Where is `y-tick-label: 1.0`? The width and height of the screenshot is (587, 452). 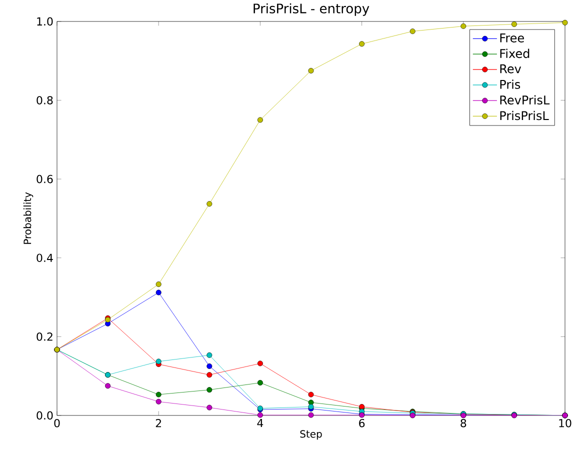 y-tick-label: 1.0 is located at coordinates (45, 21).